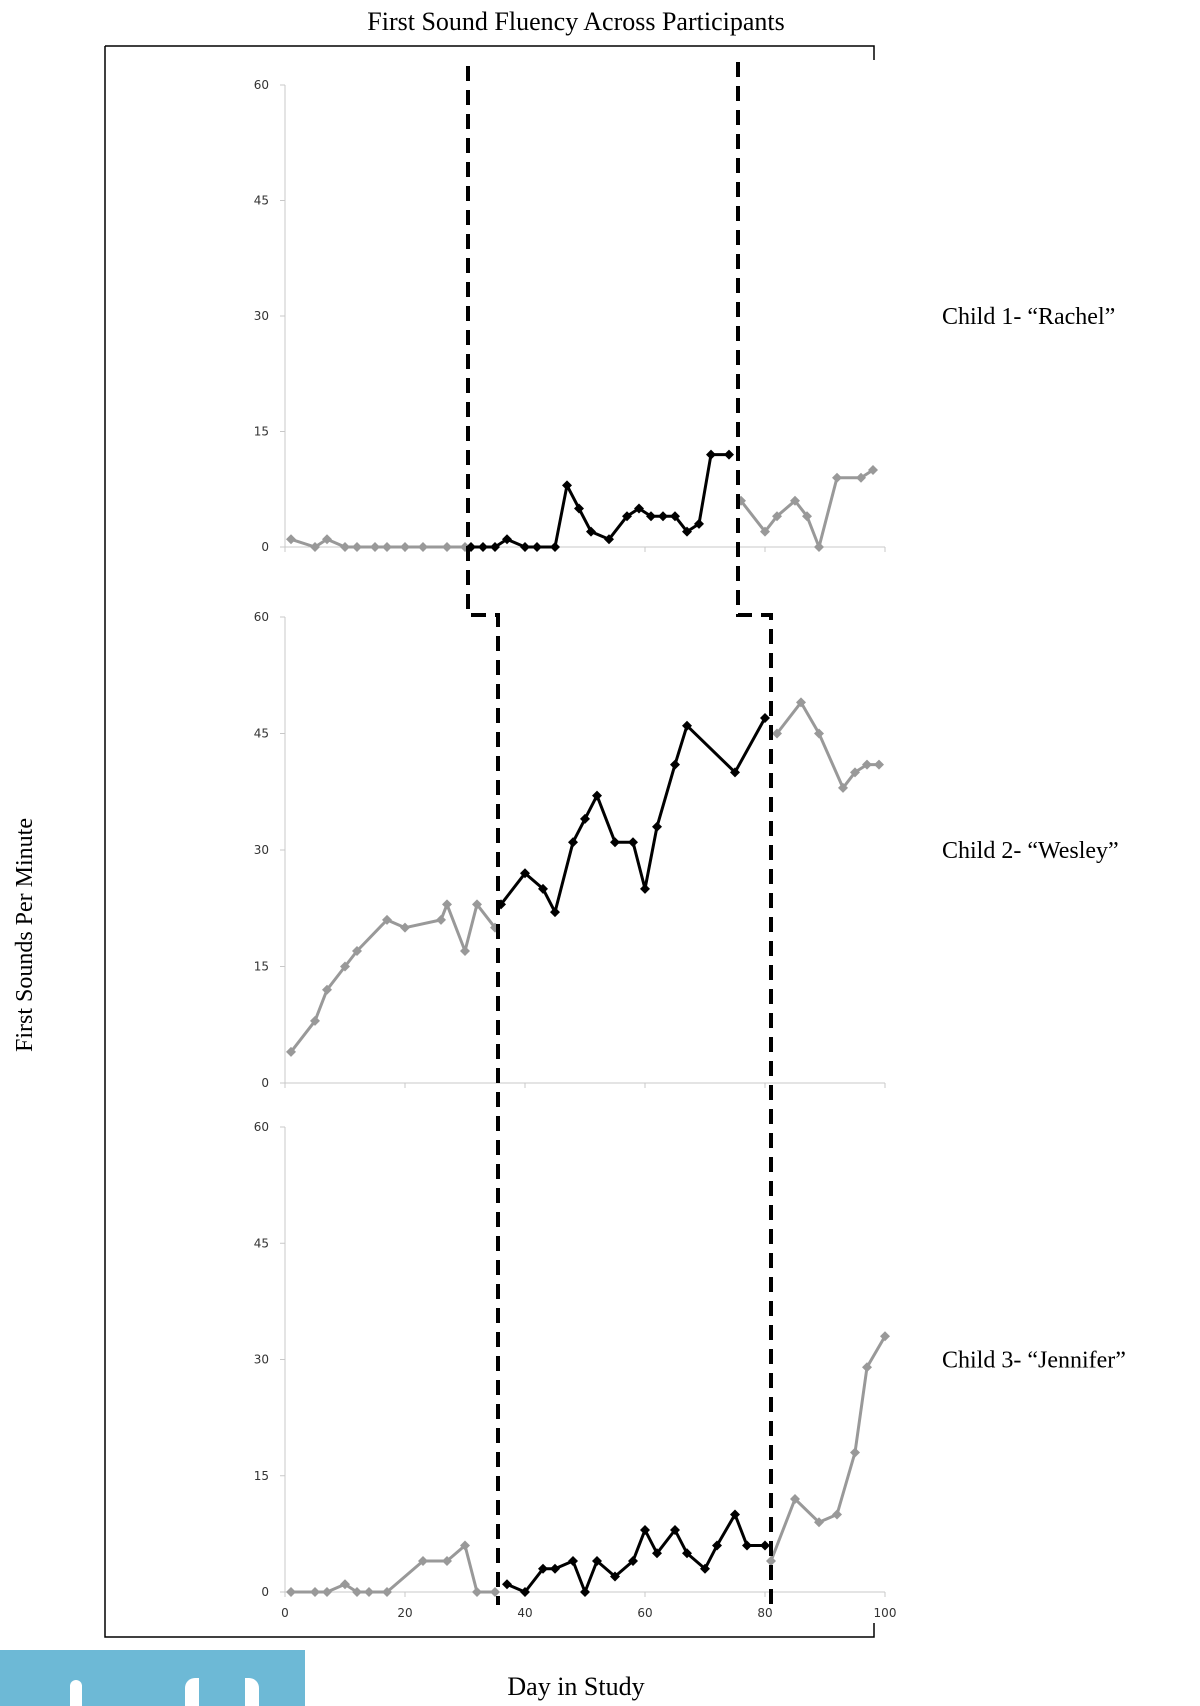  What do you see at coordinates (885, 1613) in the screenshot?
I see `x-tick-label: 100` at bounding box center [885, 1613].